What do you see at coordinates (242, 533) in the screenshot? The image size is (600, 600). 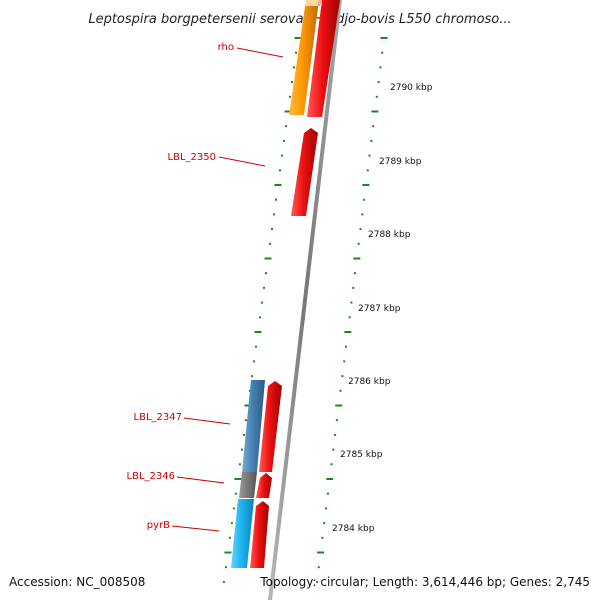 I see `gene-pyrb-bar` at bounding box center [242, 533].